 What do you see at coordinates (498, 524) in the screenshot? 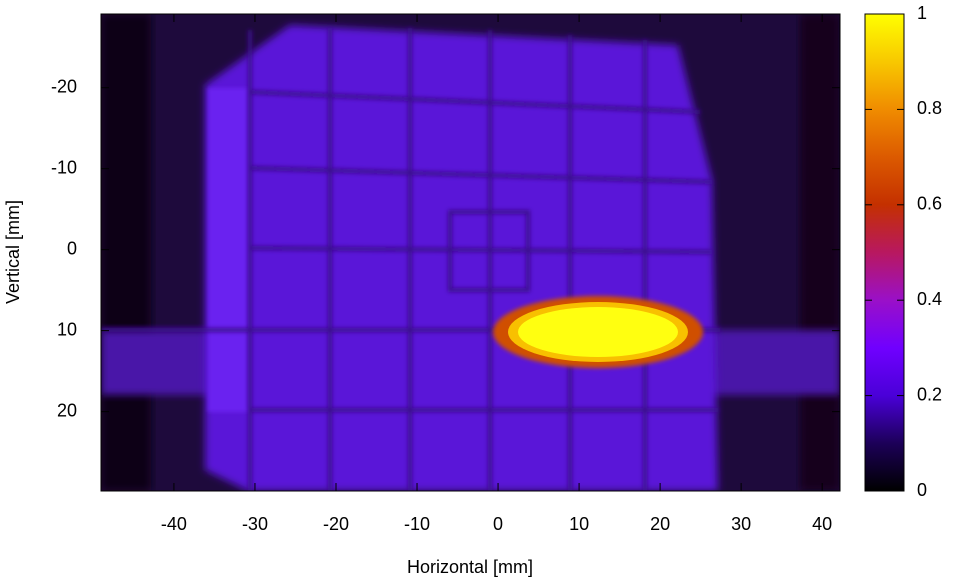
I see `x-tick-label: 0` at bounding box center [498, 524].